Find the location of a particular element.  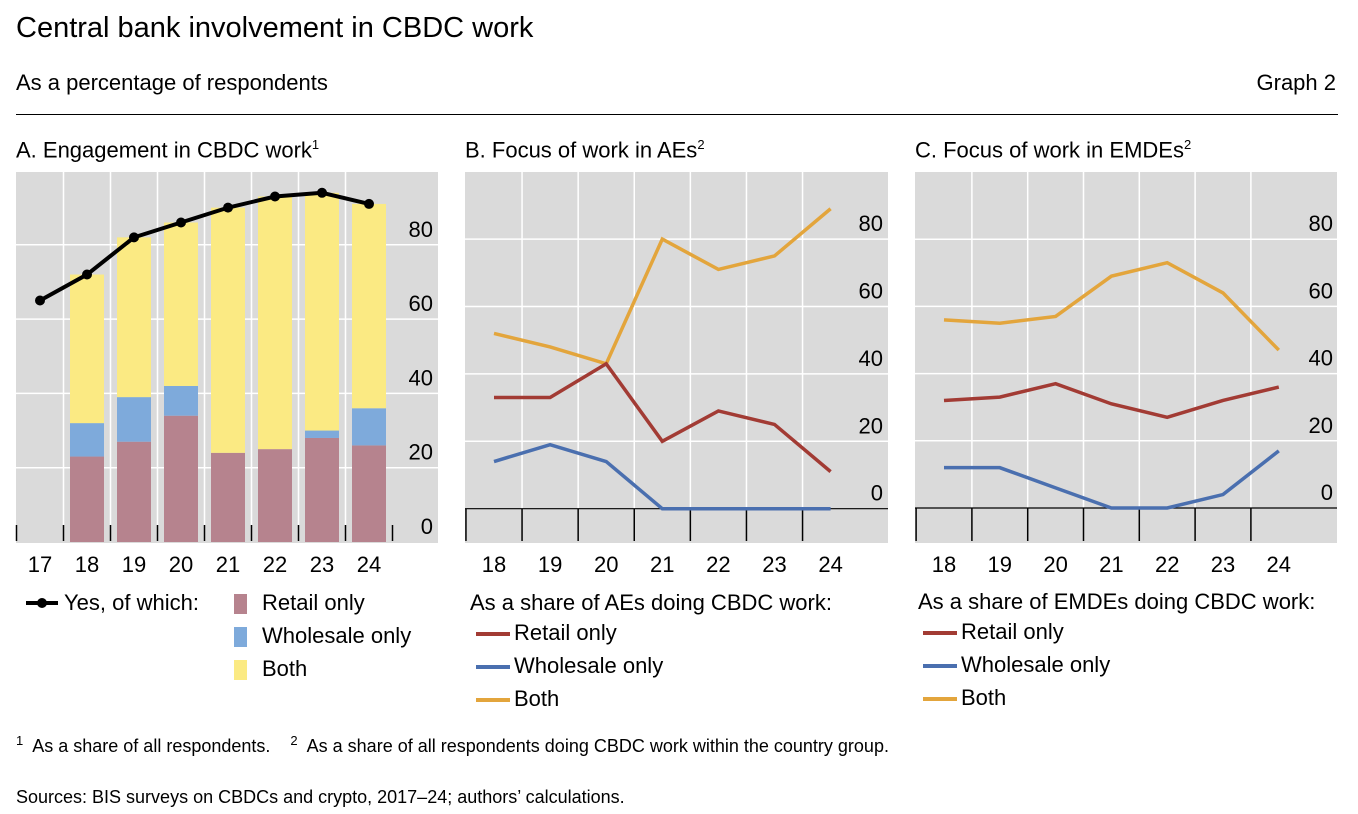

panel-c-title: C. Focus of work in EMDEs2 is located at coordinates (1053, 150).